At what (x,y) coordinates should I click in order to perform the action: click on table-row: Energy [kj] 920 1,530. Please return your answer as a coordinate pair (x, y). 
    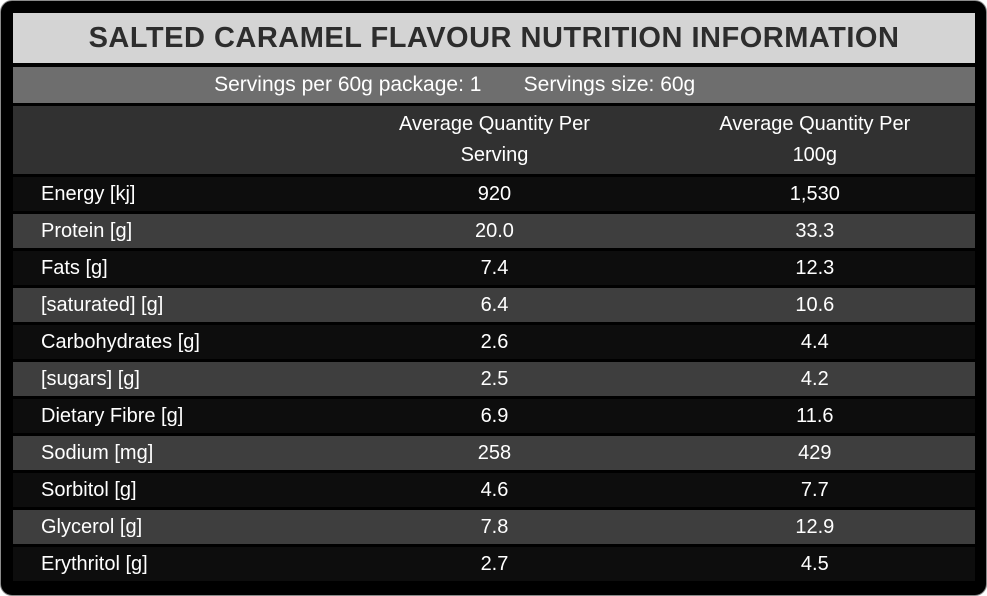
    Looking at the image, I should click on (494, 194).